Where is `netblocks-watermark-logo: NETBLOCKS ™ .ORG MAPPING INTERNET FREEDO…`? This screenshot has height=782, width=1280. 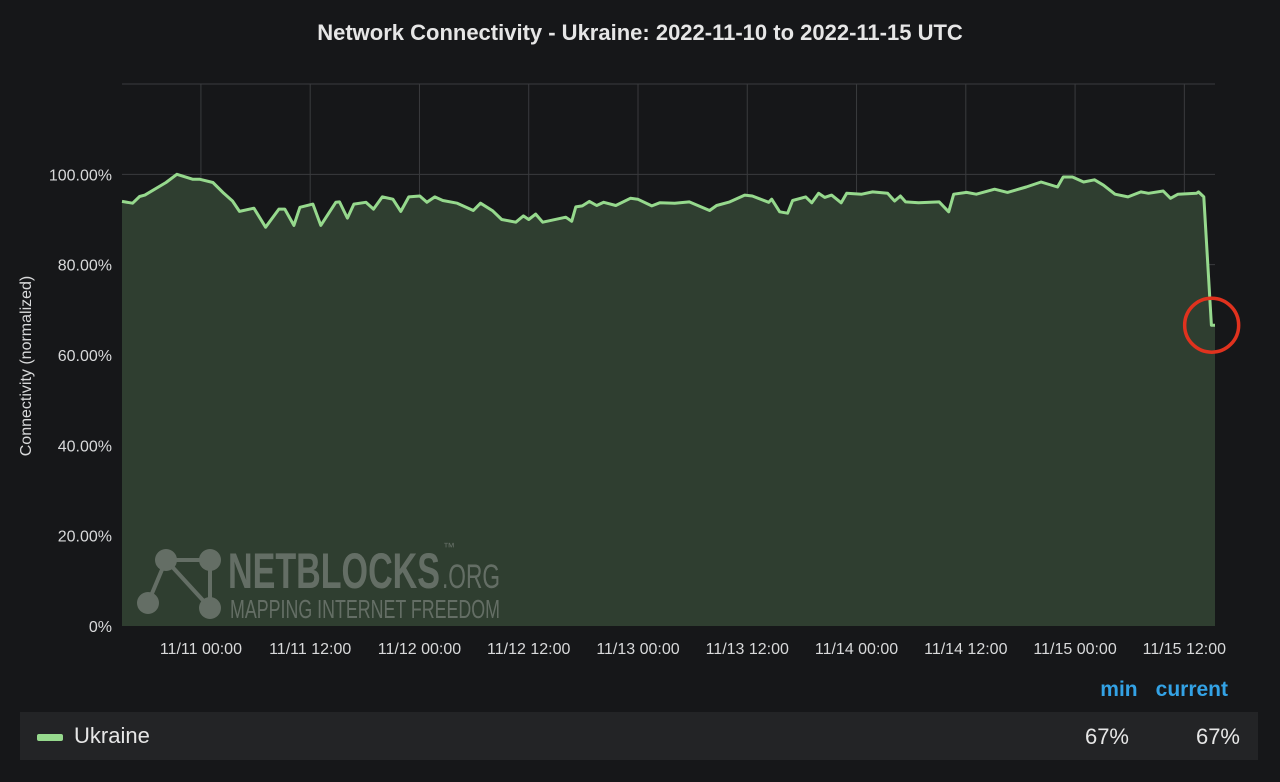
netblocks-watermark-logo: NETBLOCKS ™ .ORG MAPPING INTERNET FREEDO… is located at coordinates (318, 582).